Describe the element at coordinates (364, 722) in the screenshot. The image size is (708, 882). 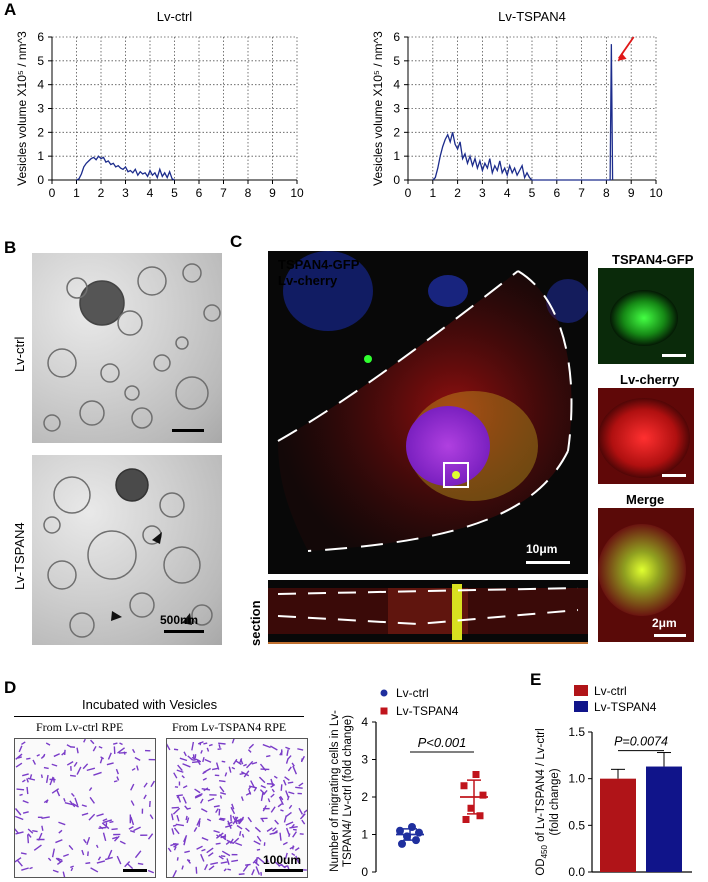
I see `y-tick-label: 4` at that location.